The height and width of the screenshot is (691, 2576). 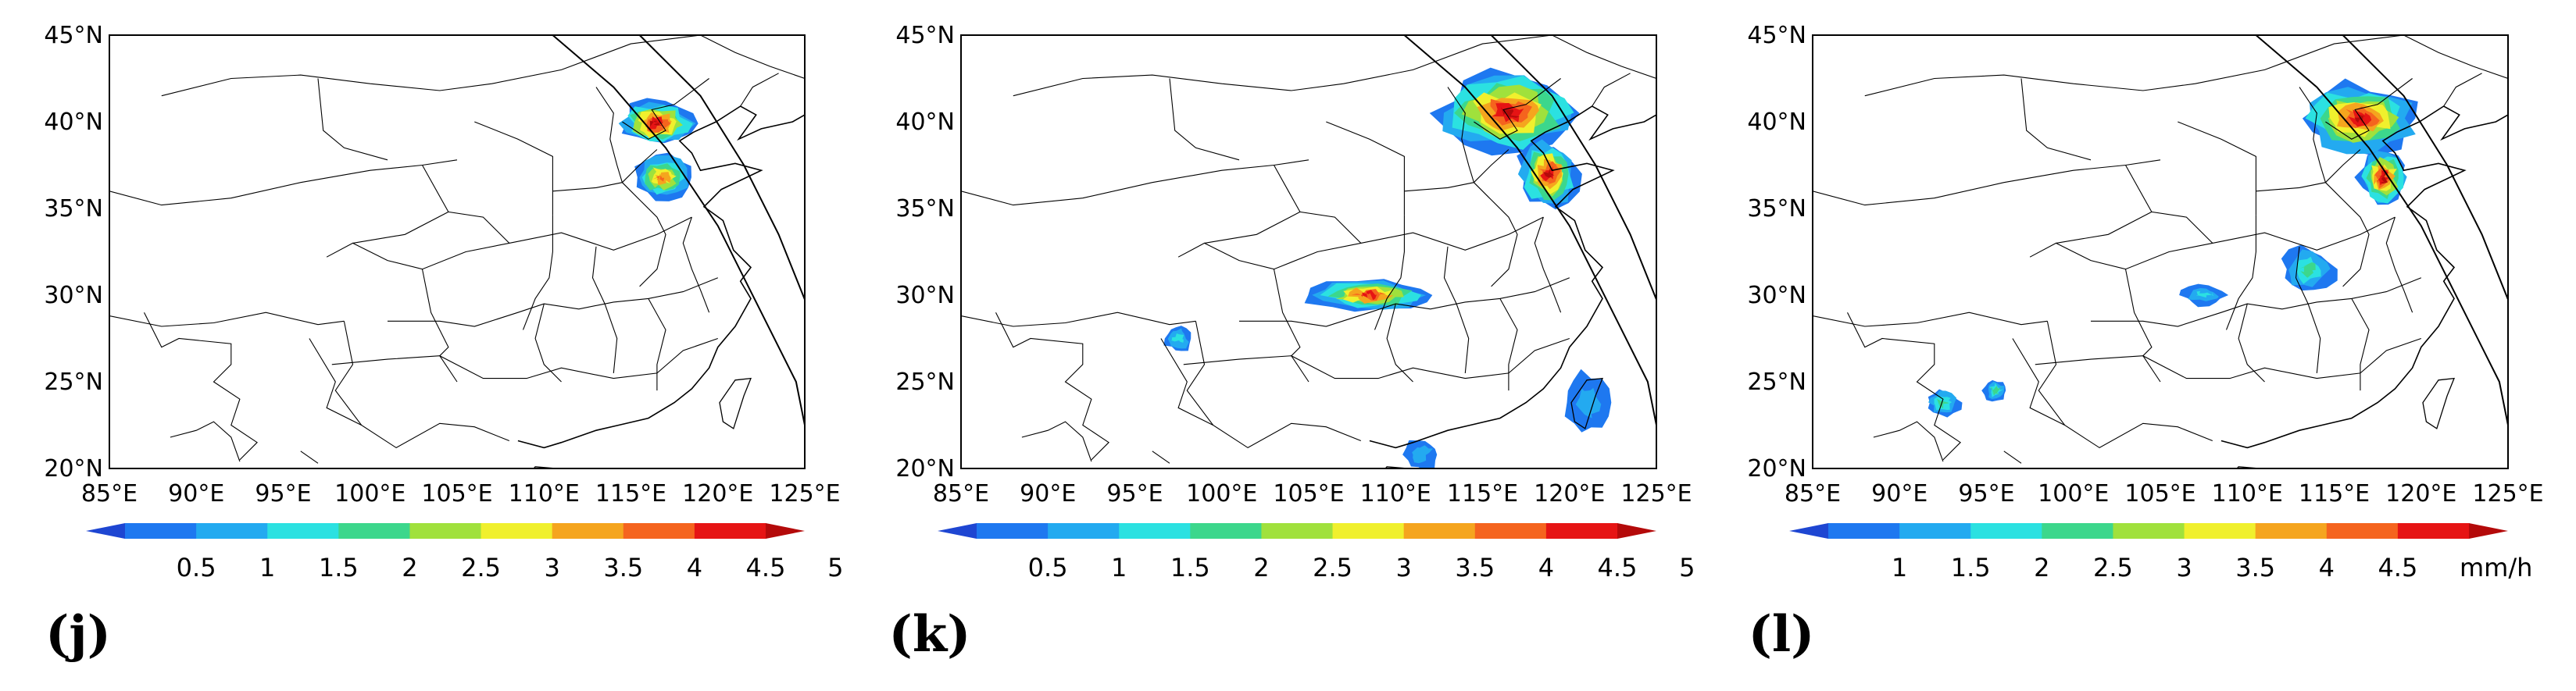 What do you see at coordinates (1317, 552) in the screenshot?
I see `colorbar: 0.5 1 1.5 2 2.5 3 3.5 4 4.5 5 mm/h` at bounding box center [1317, 552].